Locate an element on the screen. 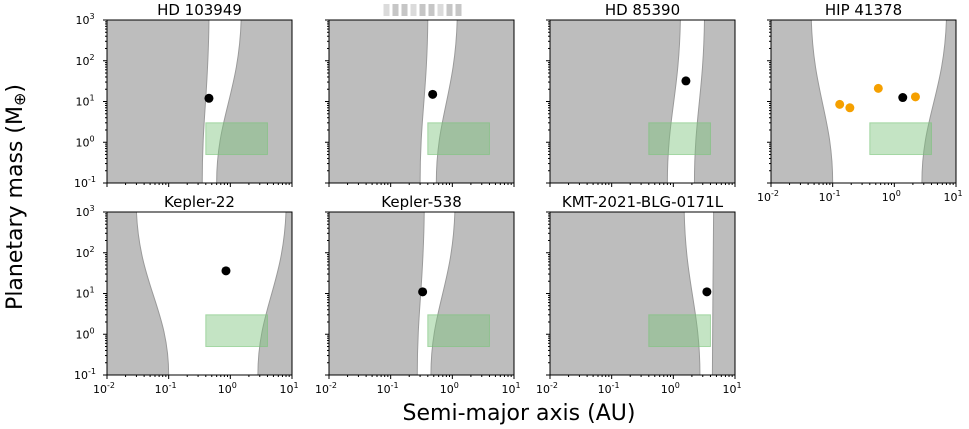  subplot-7: 10⁻² 10⁻¹ 10⁰ 10¹ KMT-2021-BLG-0171L is located at coordinates (639, 294).